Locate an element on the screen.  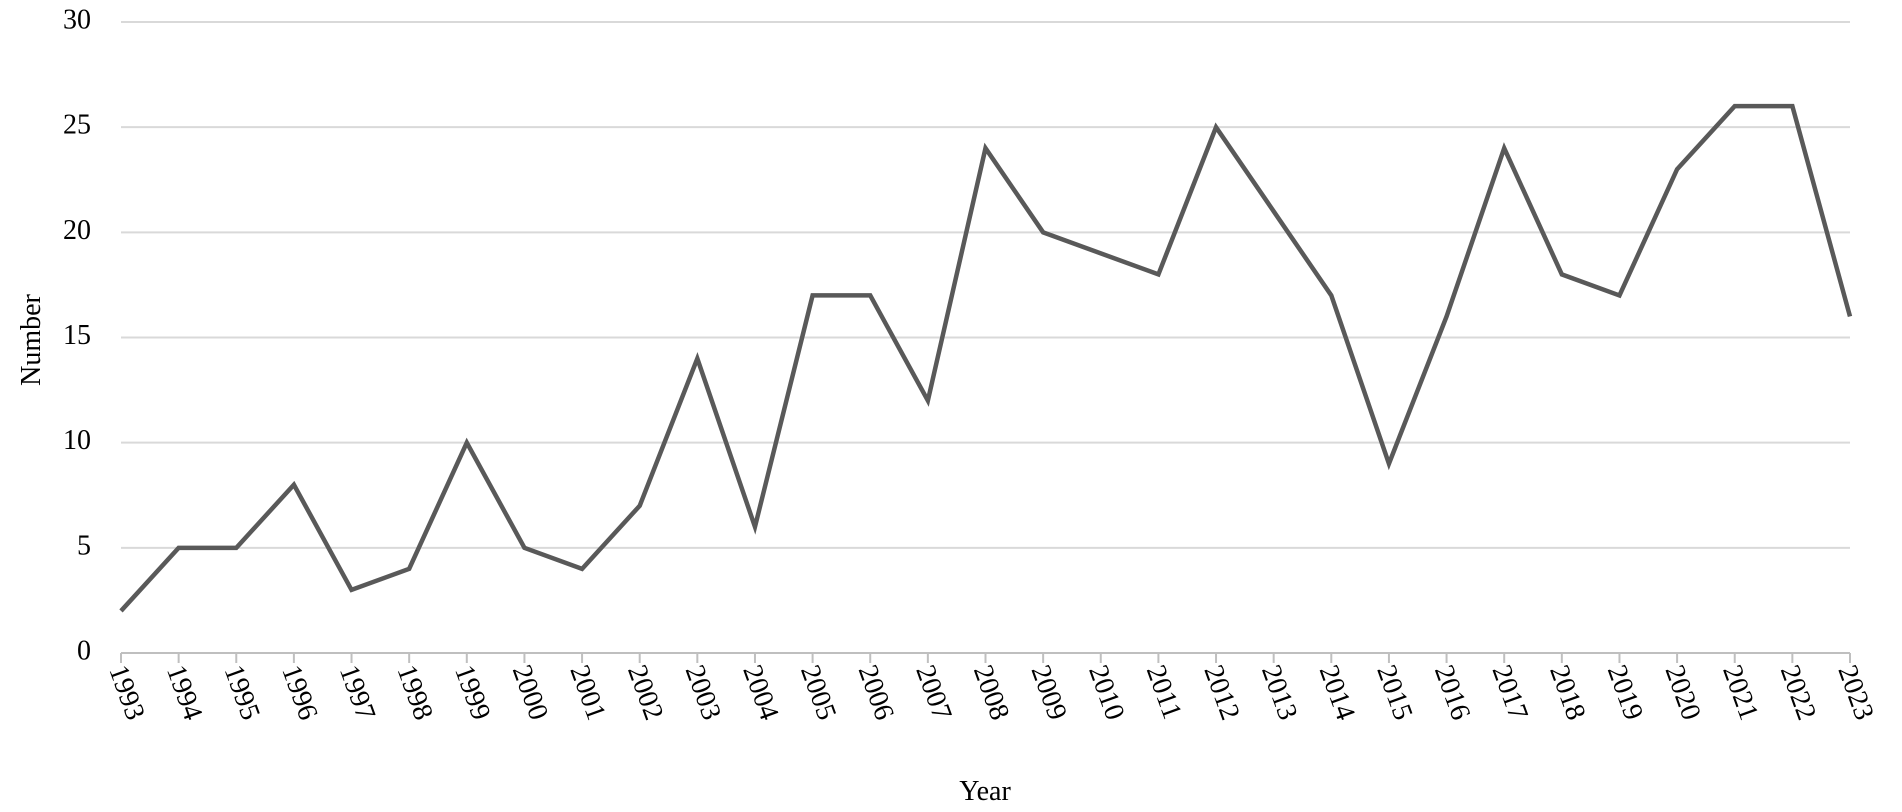
x-tick-label: 1994 is located at coordinates (184, 692).